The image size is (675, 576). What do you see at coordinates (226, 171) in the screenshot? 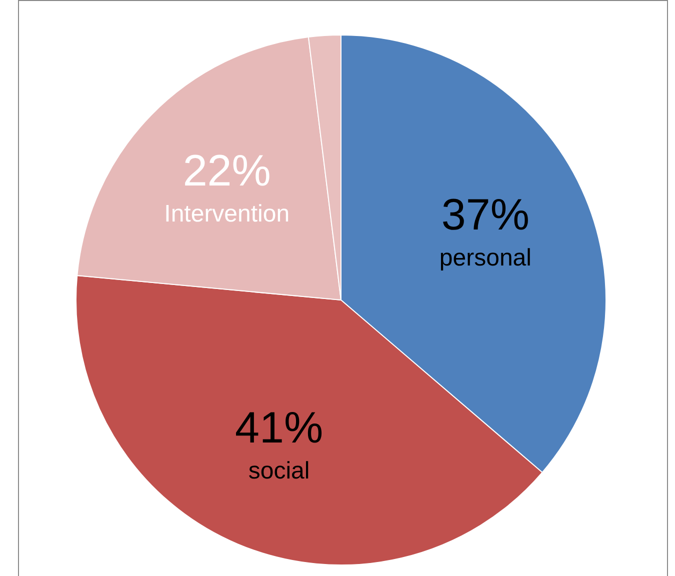
I see `data-label: 22%` at bounding box center [226, 171].